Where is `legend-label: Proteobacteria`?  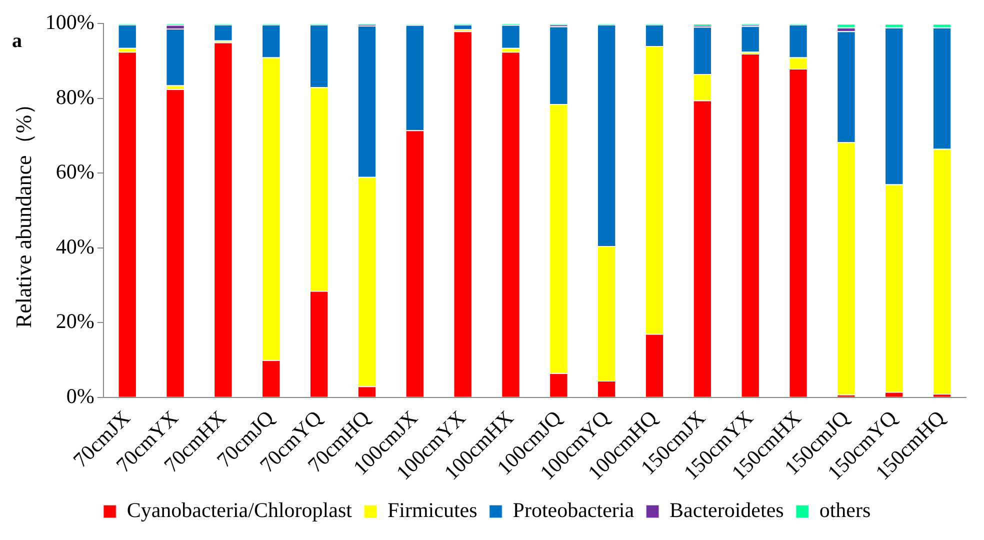
legend-label: Proteobacteria is located at coordinates (573, 510).